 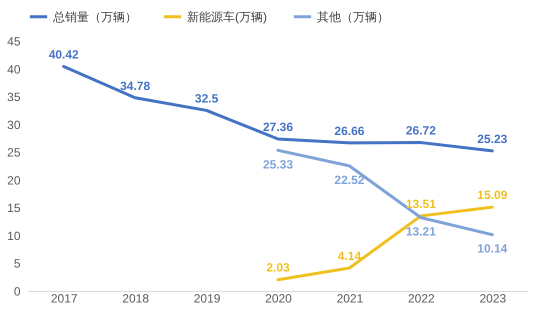 I want to click on data-label: 10.14, so click(x=492, y=249).